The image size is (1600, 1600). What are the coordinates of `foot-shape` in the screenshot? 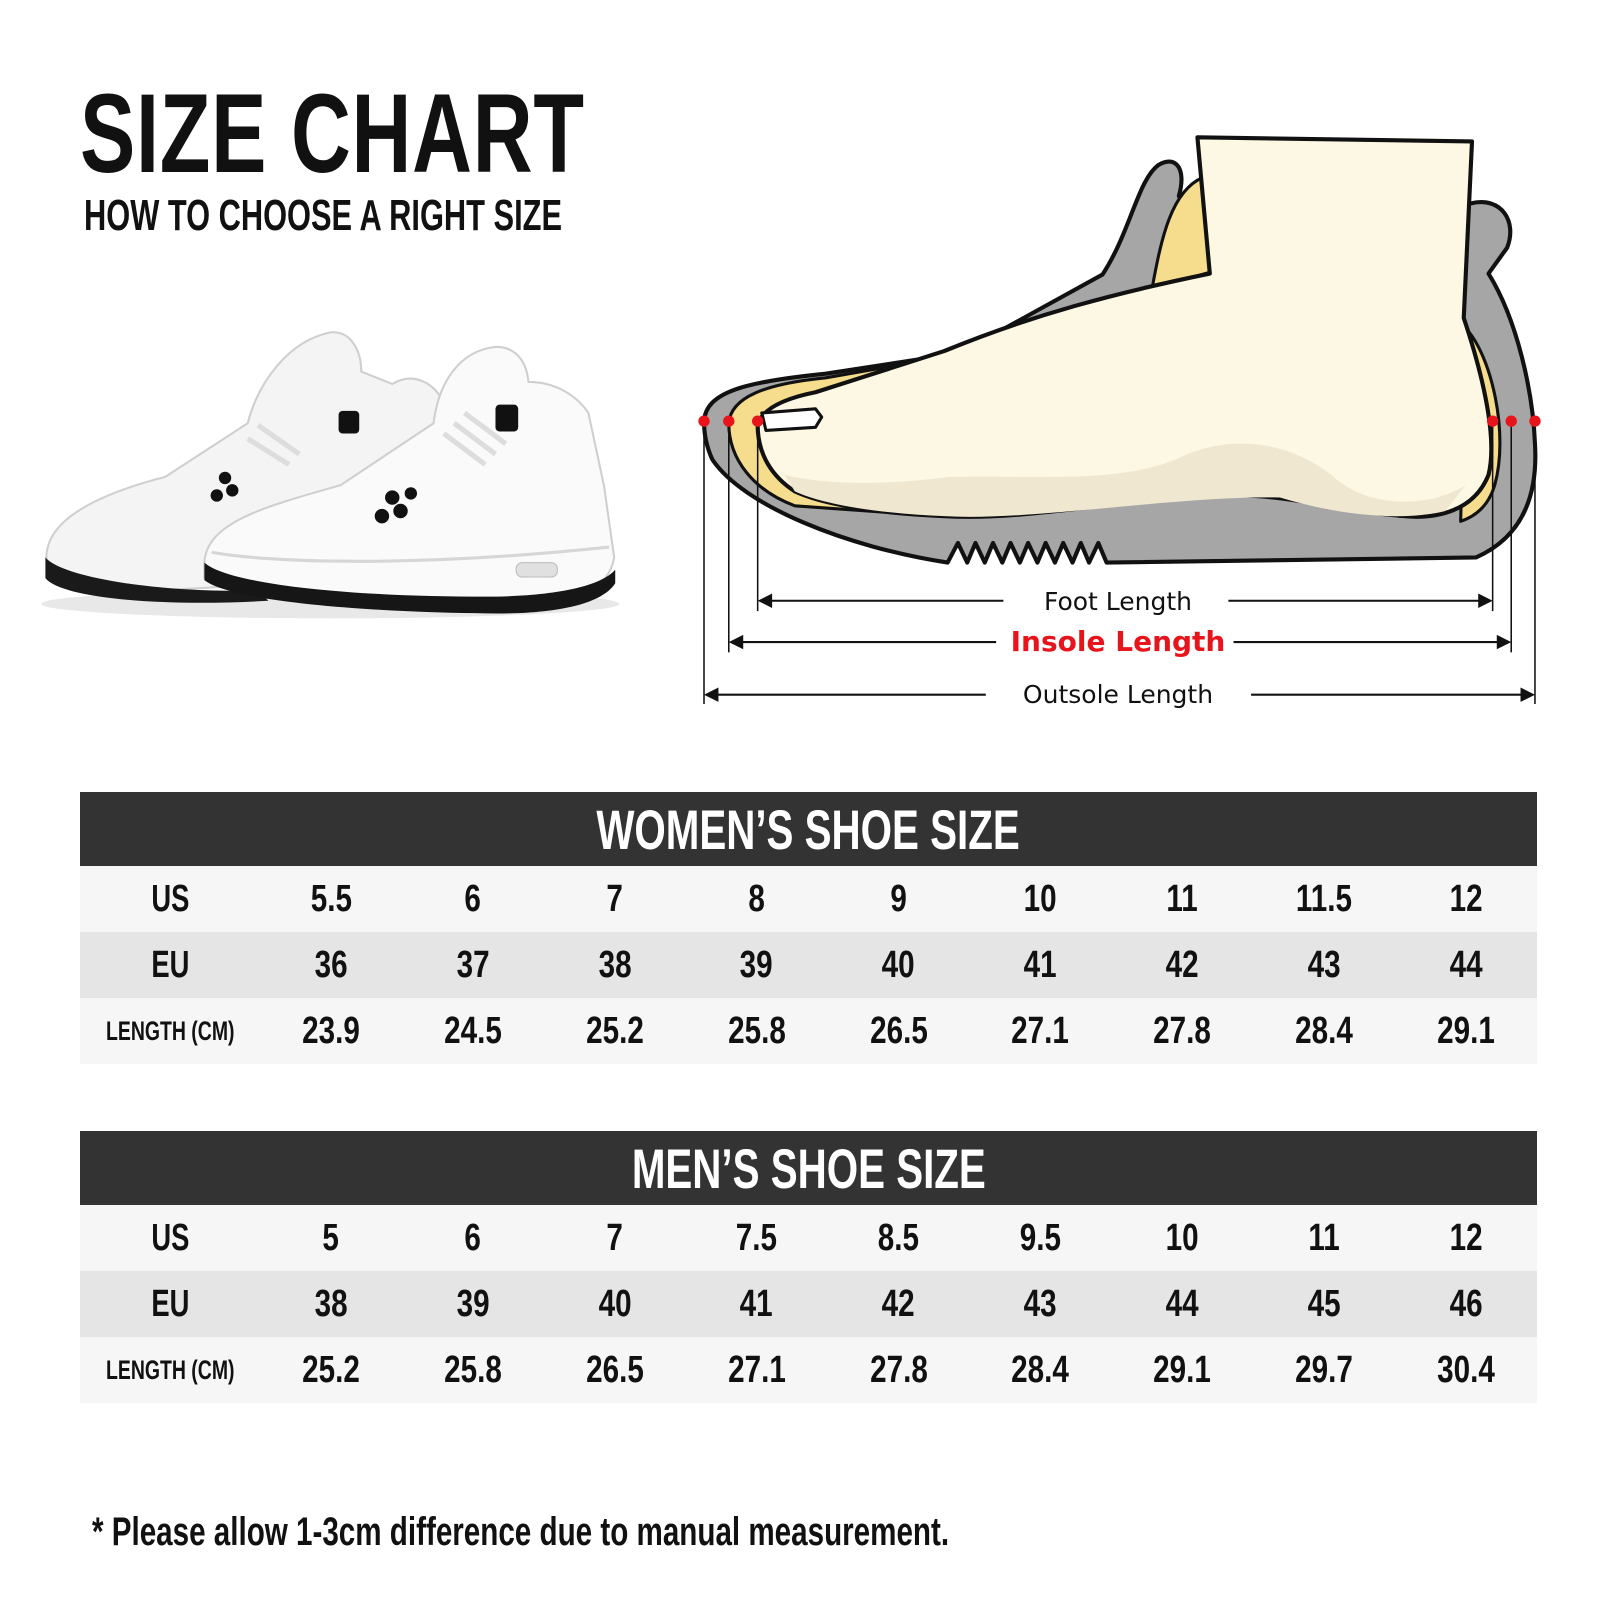 It's located at (1124, 327).